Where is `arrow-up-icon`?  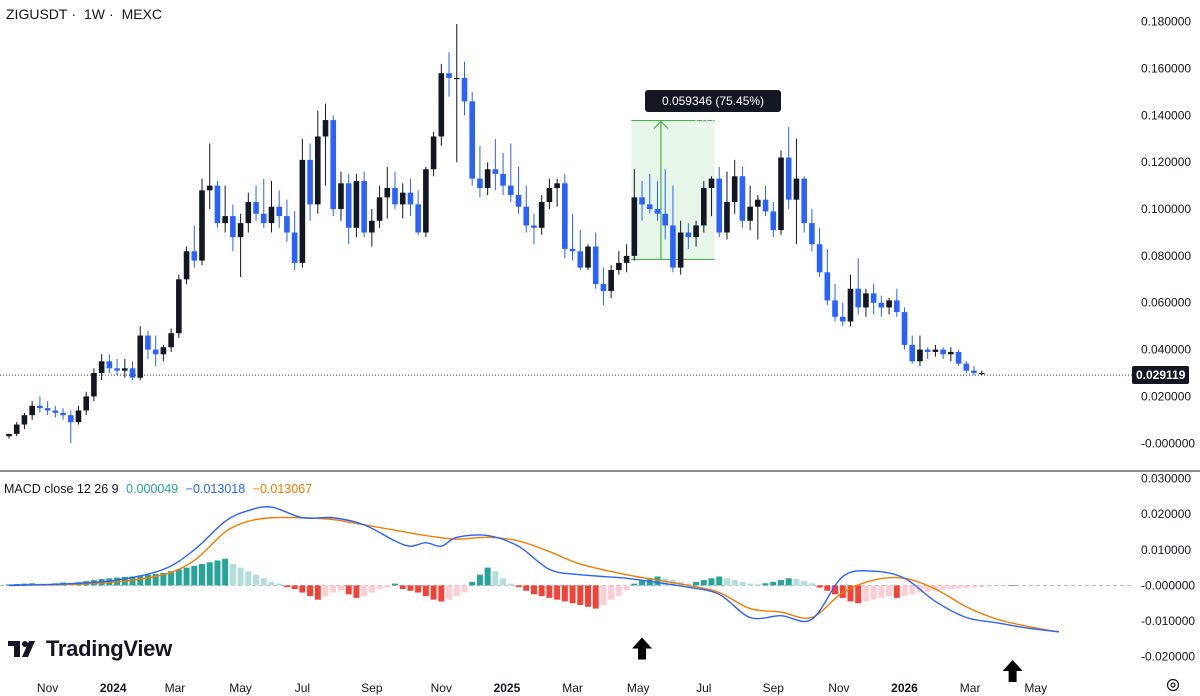
arrow-up-icon is located at coordinates (642, 648).